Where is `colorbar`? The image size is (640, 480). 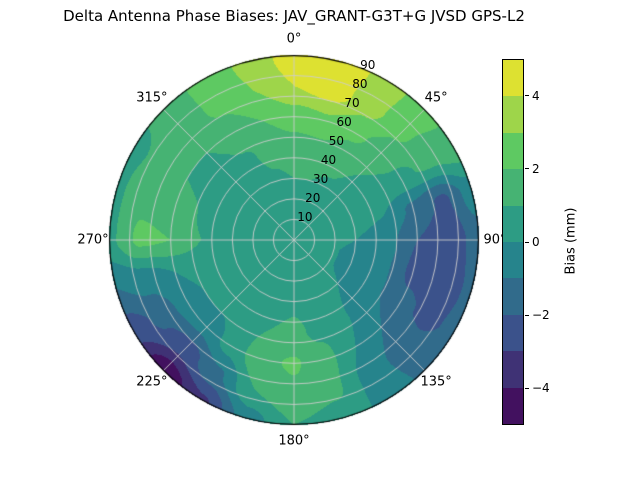
colorbar is located at coordinates (513, 242).